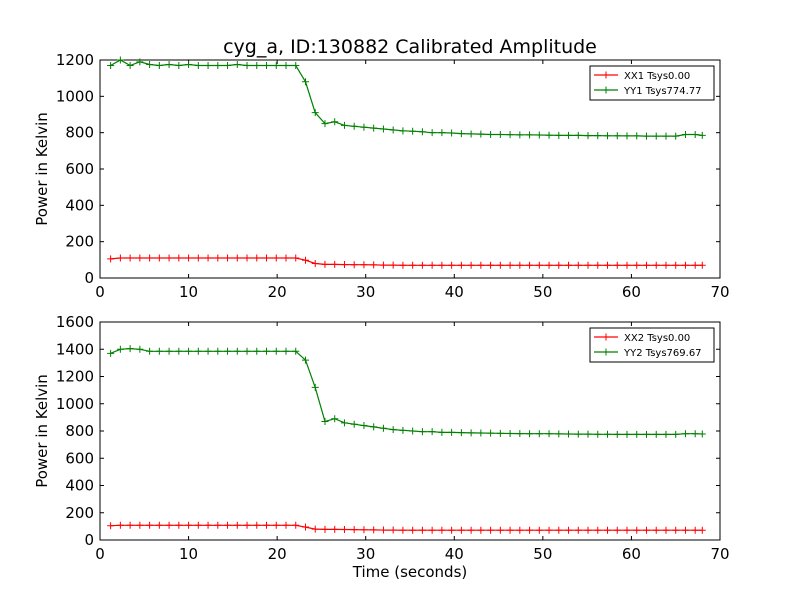 The width and height of the screenshot is (800, 600). What do you see at coordinates (542, 292) in the screenshot?
I see `x-tick-label: 50` at bounding box center [542, 292].